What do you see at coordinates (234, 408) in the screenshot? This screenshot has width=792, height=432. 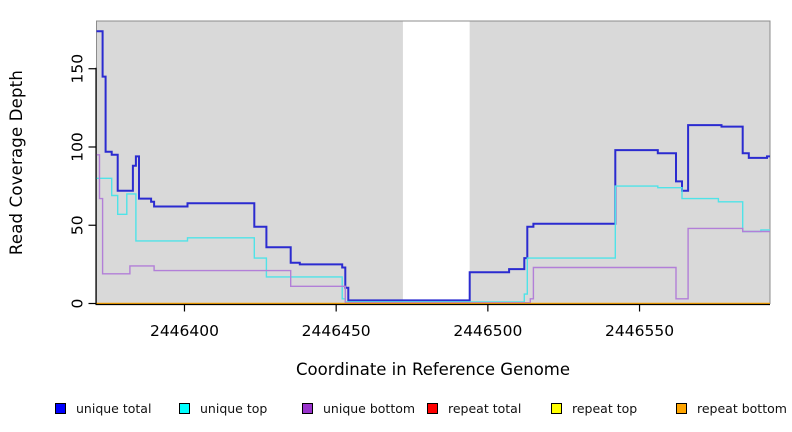 I see `legend-label: unique top` at bounding box center [234, 408].